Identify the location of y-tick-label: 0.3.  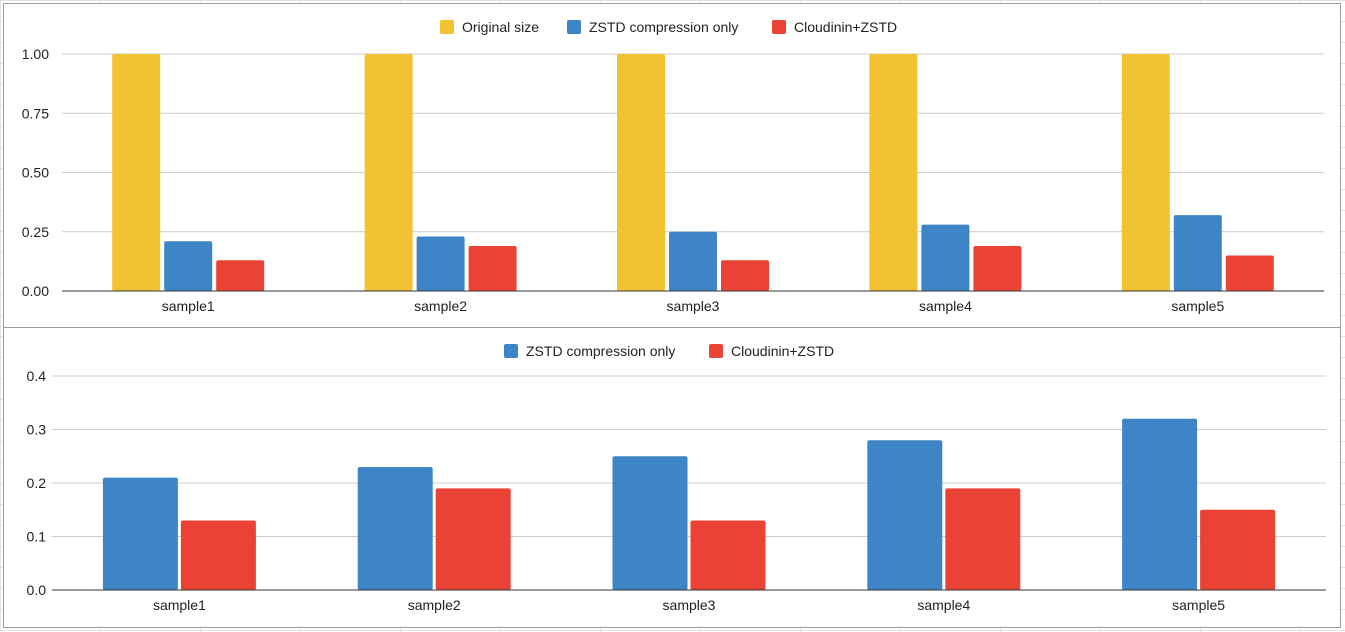
(37, 430).